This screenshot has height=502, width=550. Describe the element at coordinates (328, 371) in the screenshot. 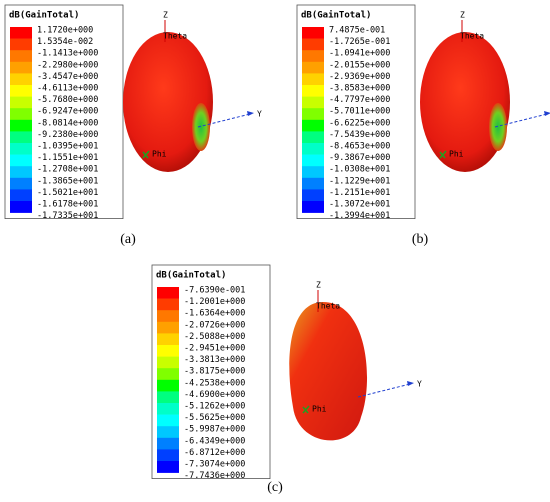

I see `pattern-shape` at that location.